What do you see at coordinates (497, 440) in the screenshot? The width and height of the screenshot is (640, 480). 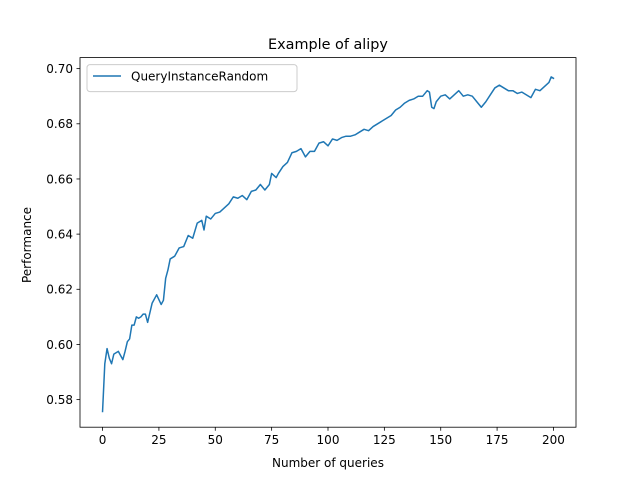 I see `x-tick-label: 175` at bounding box center [497, 440].